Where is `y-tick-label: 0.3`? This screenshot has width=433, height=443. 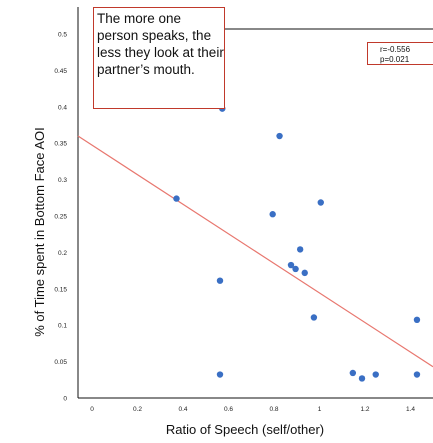
y-tick-label: 0.3 is located at coordinates (62, 180).